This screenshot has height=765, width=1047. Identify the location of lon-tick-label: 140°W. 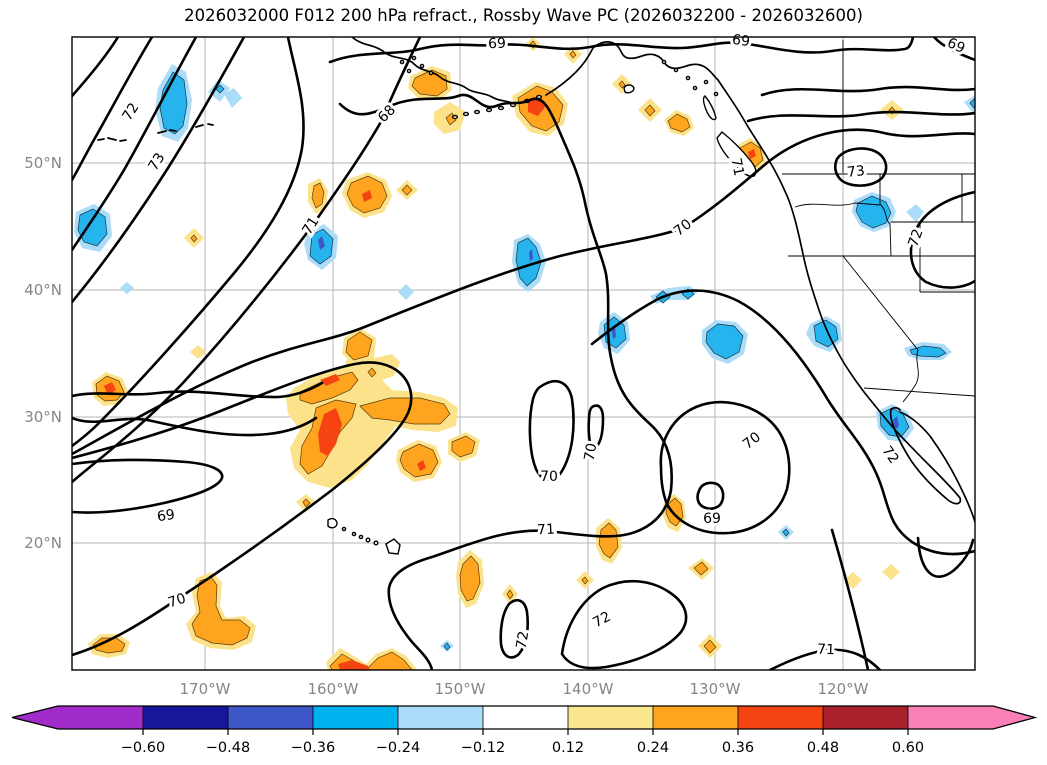
(588, 689).